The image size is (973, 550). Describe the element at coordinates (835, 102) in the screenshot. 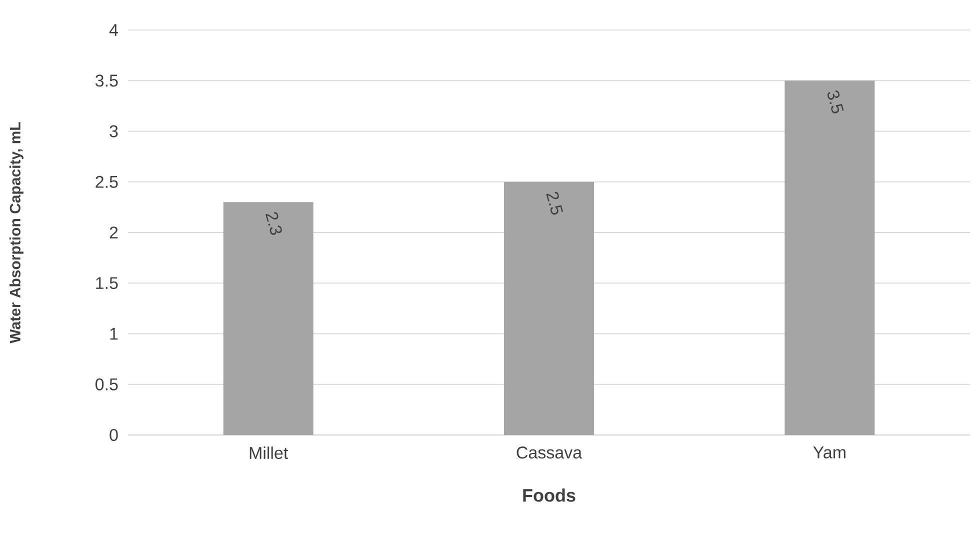

I see `data-label: 3.5` at that location.